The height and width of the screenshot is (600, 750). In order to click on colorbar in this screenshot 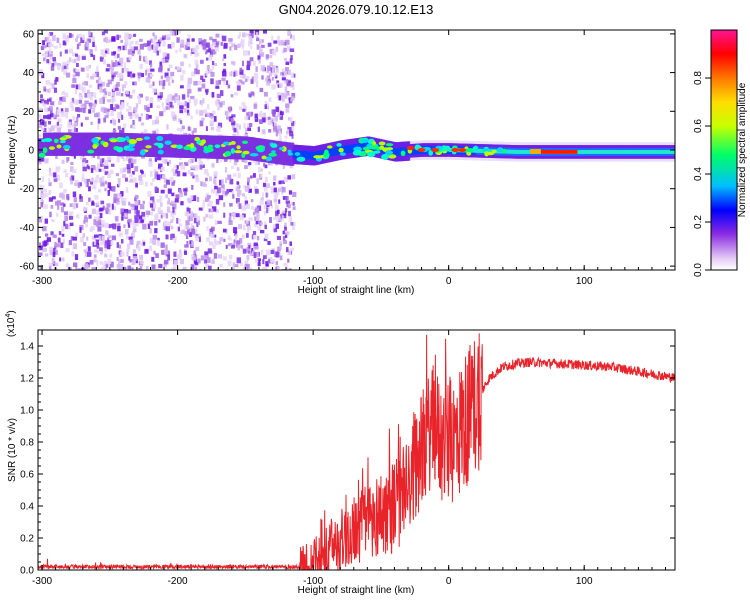, I will do `click(724, 150)`.